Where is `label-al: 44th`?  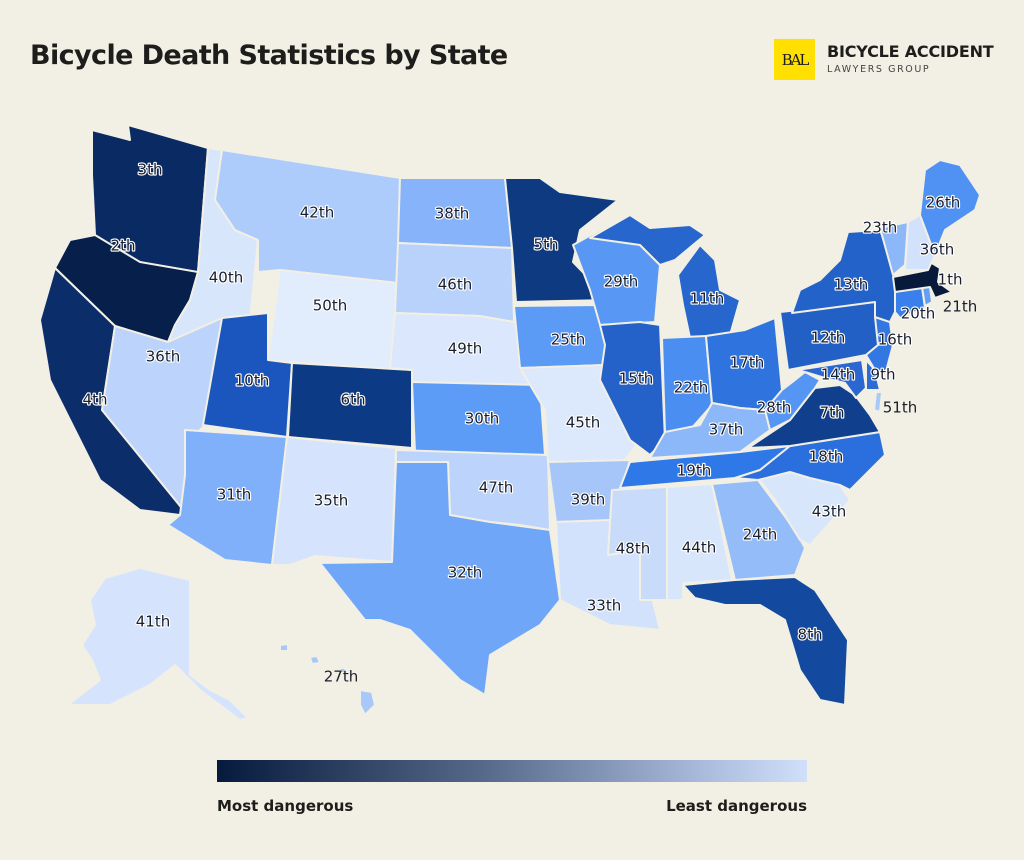 label-al: 44th is located at coordinates (699, 548).